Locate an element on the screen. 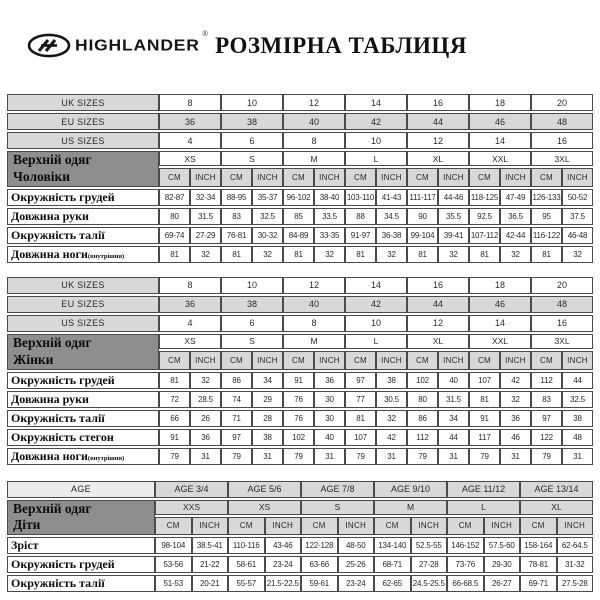 The height and width of the screenshot is (600, 600). measure-value-cell: 32.5 is located at coordinates (267, 216).